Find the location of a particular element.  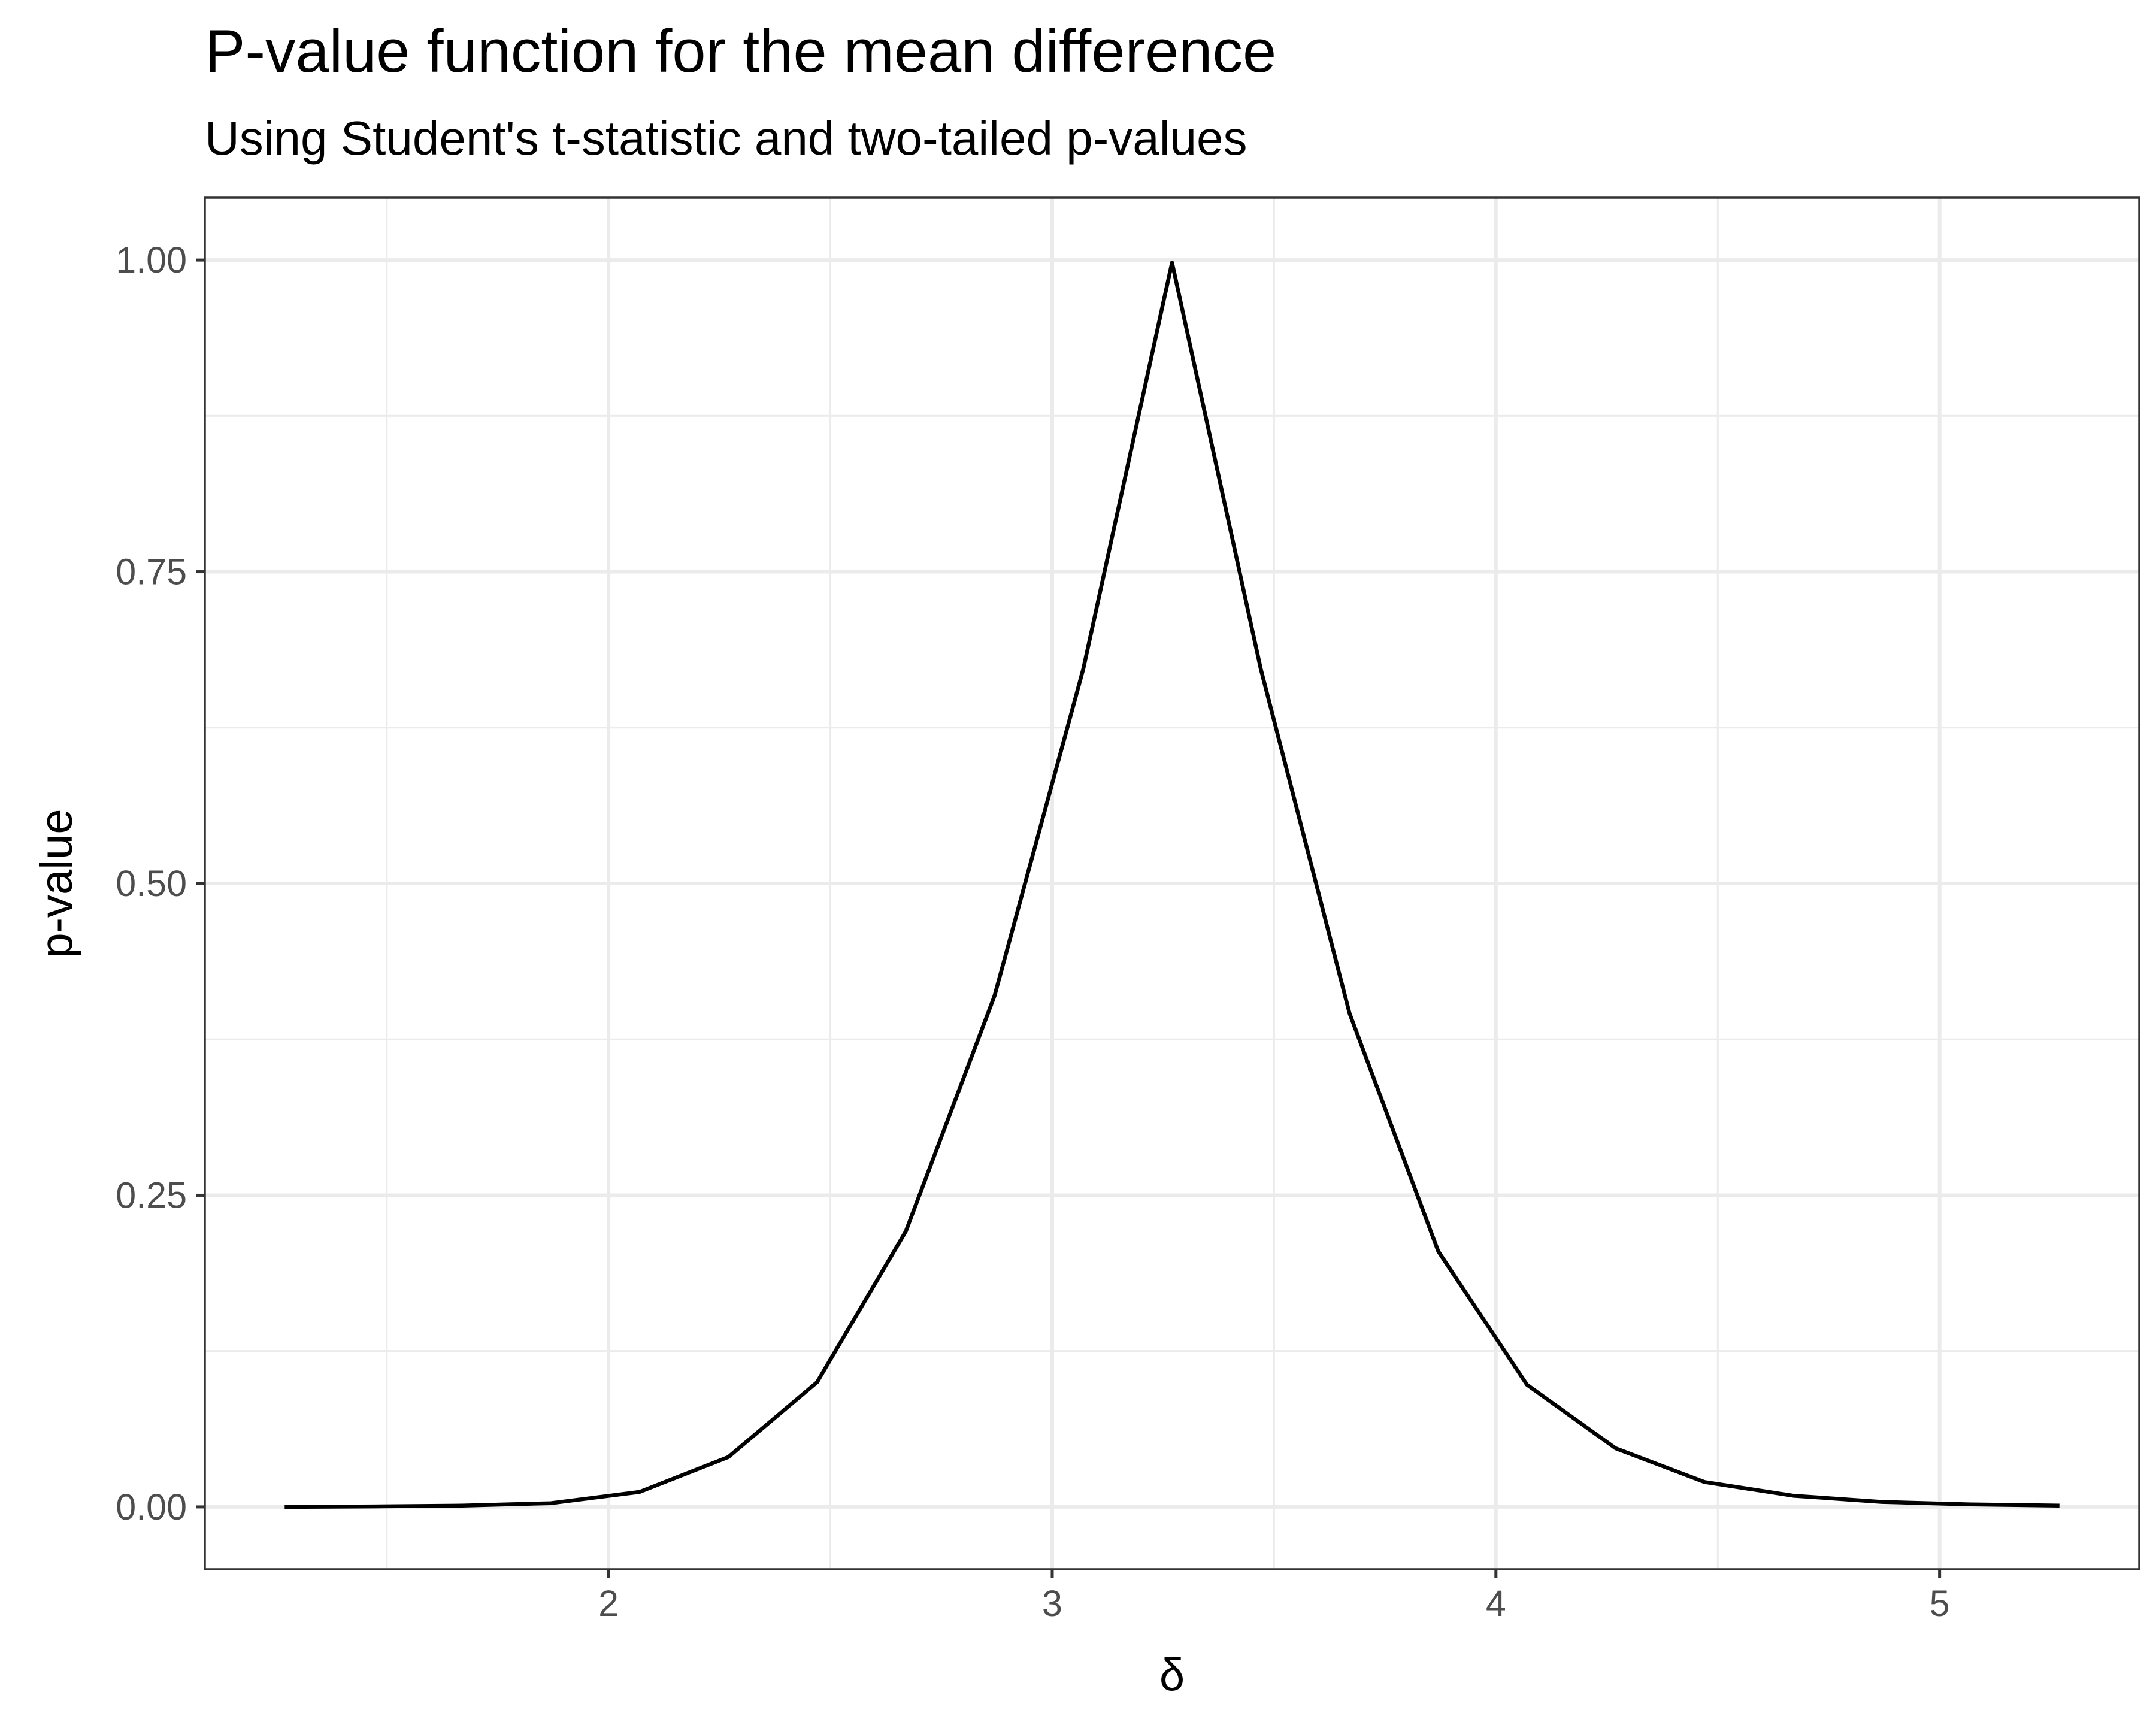

x-tick-label: 5 is located at coordinates (1940, 1603).